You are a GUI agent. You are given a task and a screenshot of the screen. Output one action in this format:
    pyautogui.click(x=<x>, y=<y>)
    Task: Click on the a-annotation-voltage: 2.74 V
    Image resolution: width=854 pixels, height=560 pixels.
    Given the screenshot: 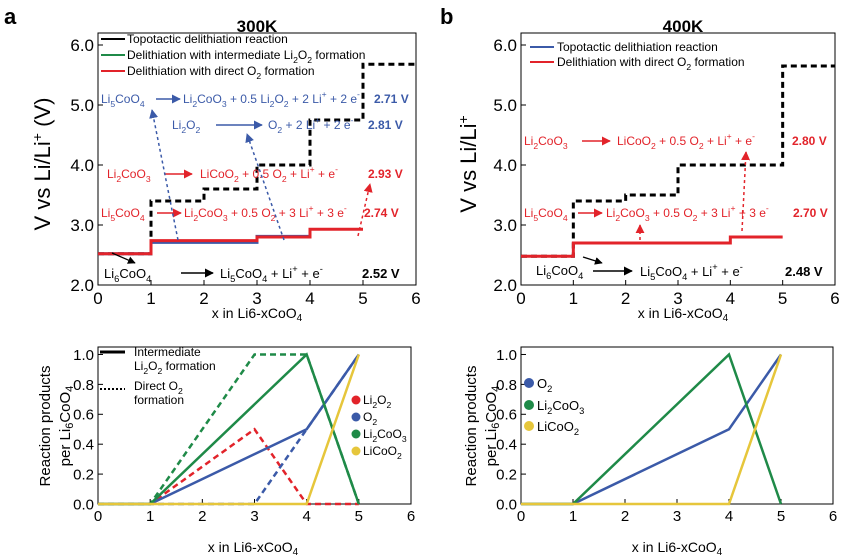 What is the action you would take?
    pyautogui.click(x=381, y=213)
    